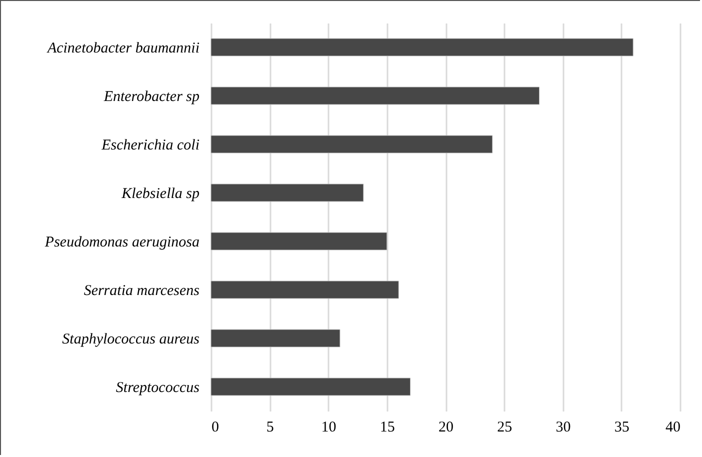  I want to click on x-tick-label: 25, so click(504, 428).